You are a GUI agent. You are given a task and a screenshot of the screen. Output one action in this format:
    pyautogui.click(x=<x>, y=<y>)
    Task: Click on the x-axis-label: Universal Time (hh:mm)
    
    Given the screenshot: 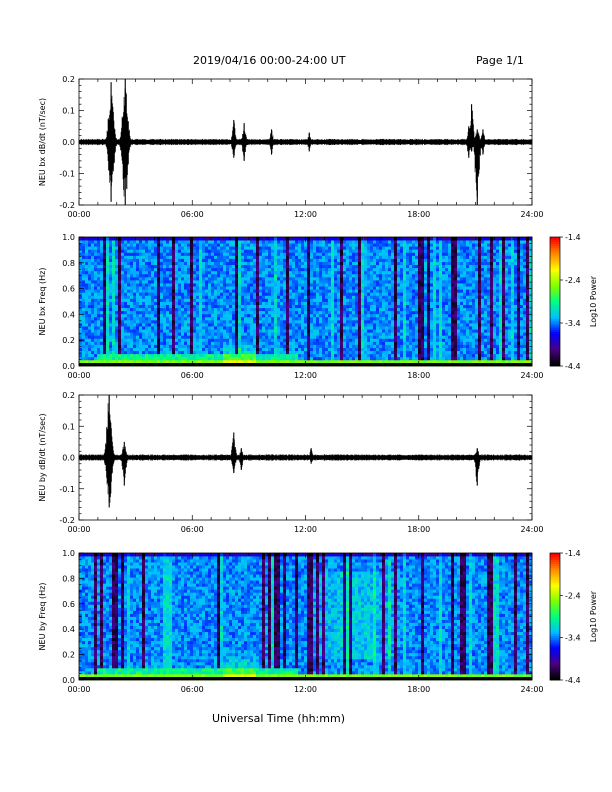 What is the action you would take?
    pyautogui.click(x=278, y=718)
    